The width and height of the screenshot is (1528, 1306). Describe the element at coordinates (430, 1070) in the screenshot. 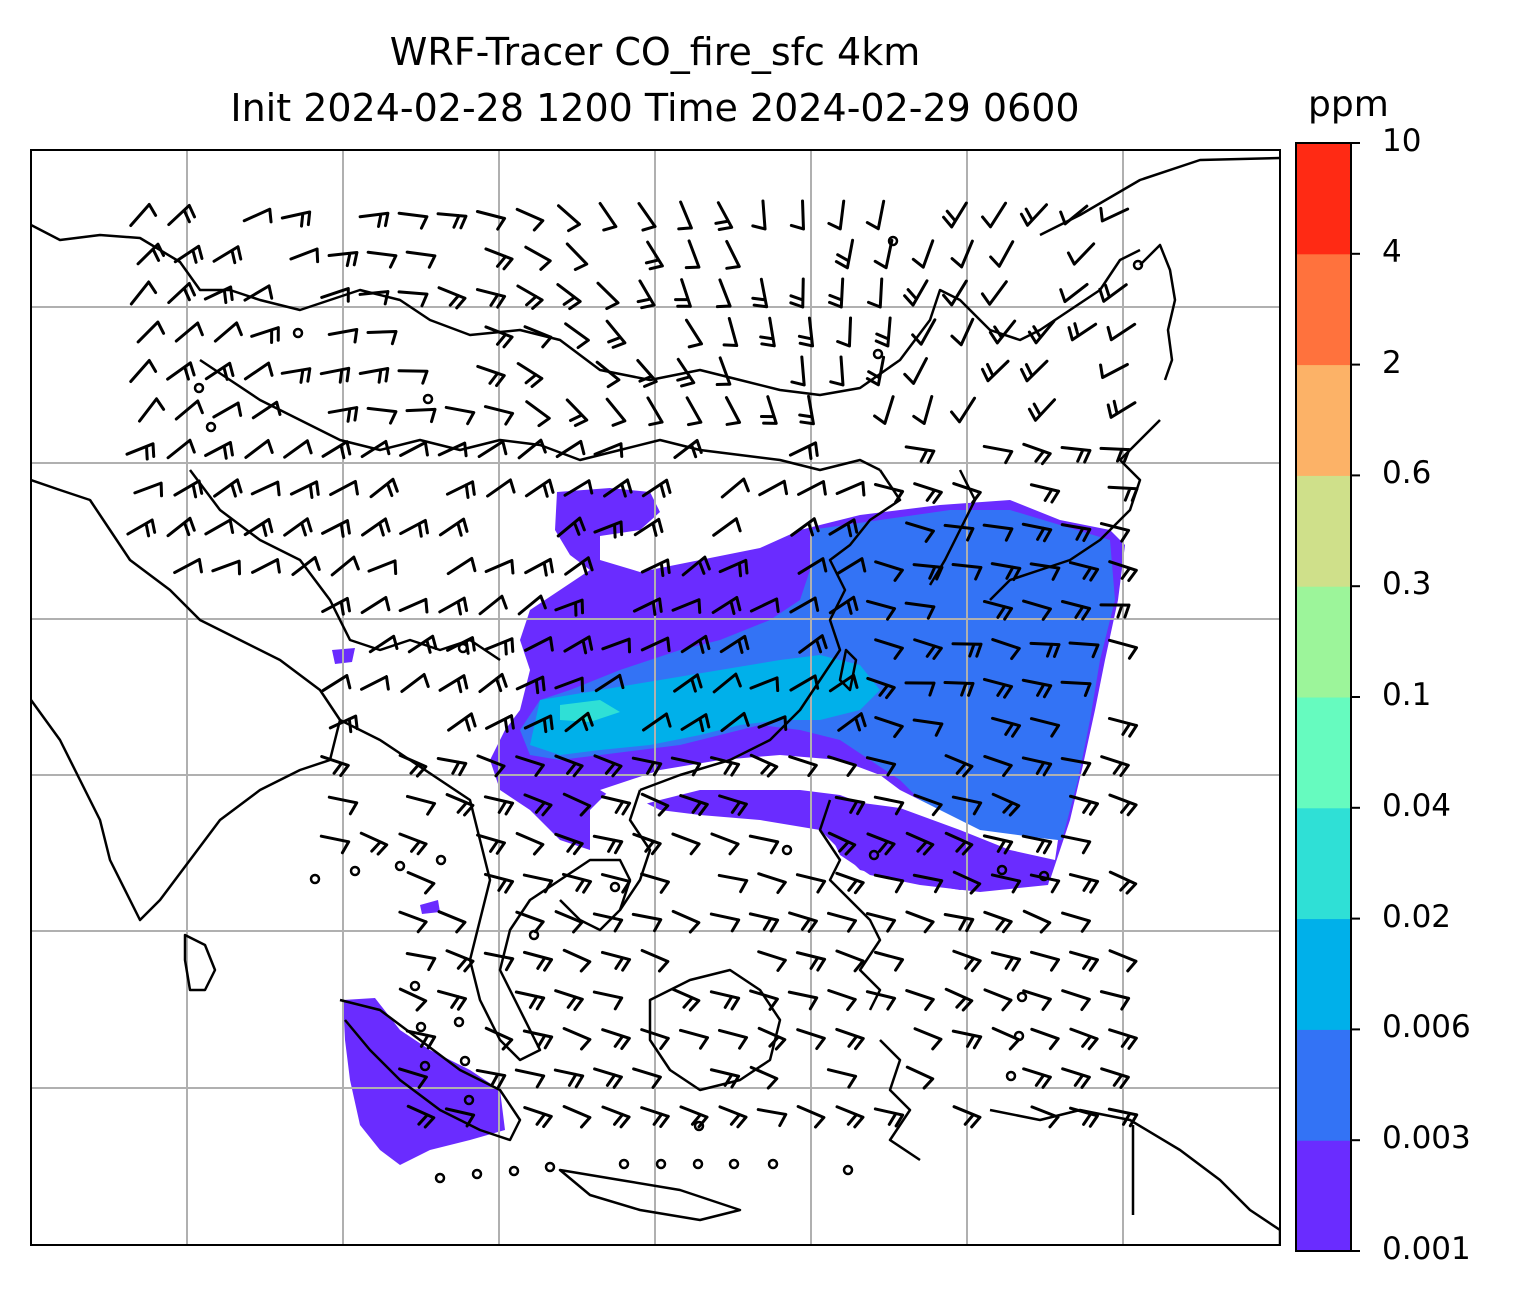

I see `coast-sumatra` at that location.